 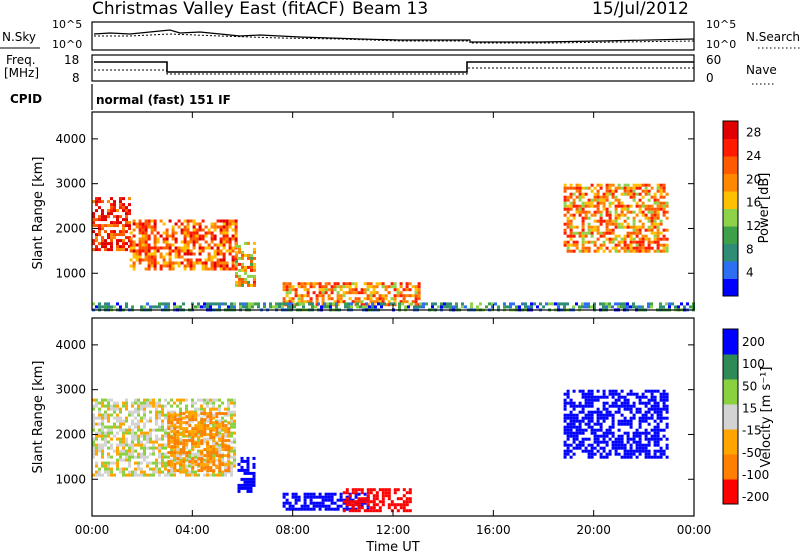 I want to click on power-colorbar-label: Power [dB], so click(x=764, y=208).